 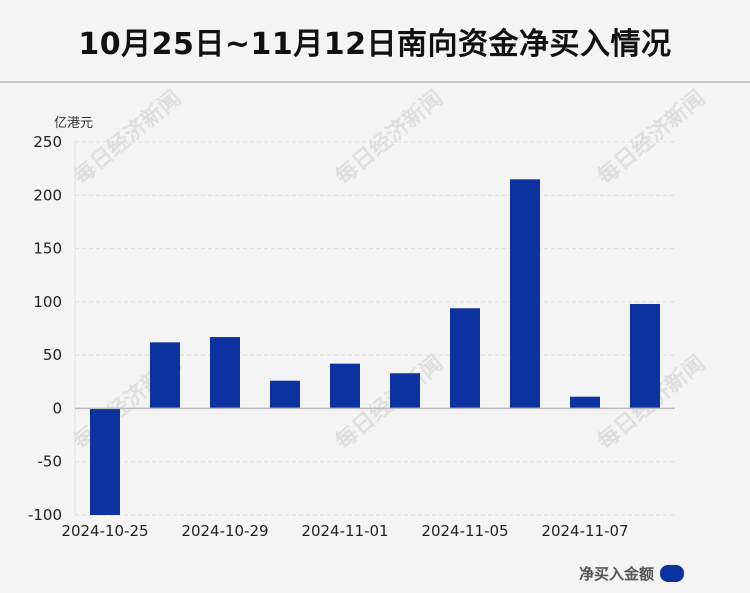 What do you see at coordinates (52, 355) in the screenshot?
I see `y-tick-label: 50` at bounding box center [52, 355].